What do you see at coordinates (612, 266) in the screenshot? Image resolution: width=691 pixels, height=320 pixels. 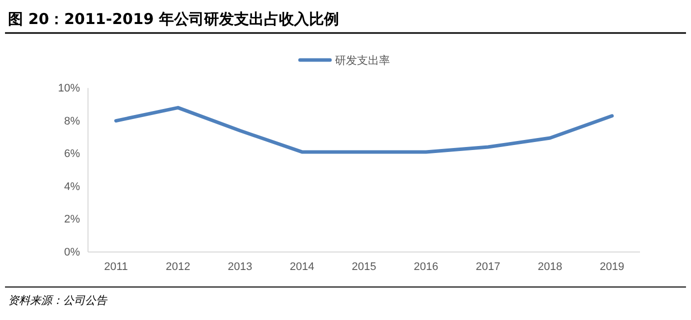 I see `x-tick-label: 2019` at bounding box center [612, 266].